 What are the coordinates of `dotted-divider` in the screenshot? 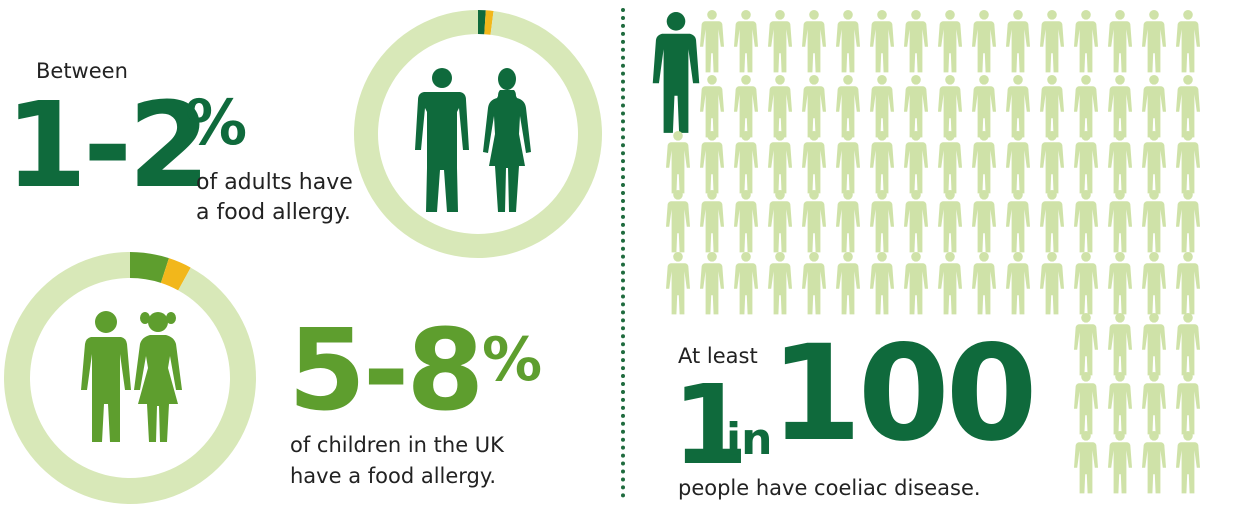 It's located at (623, 253).